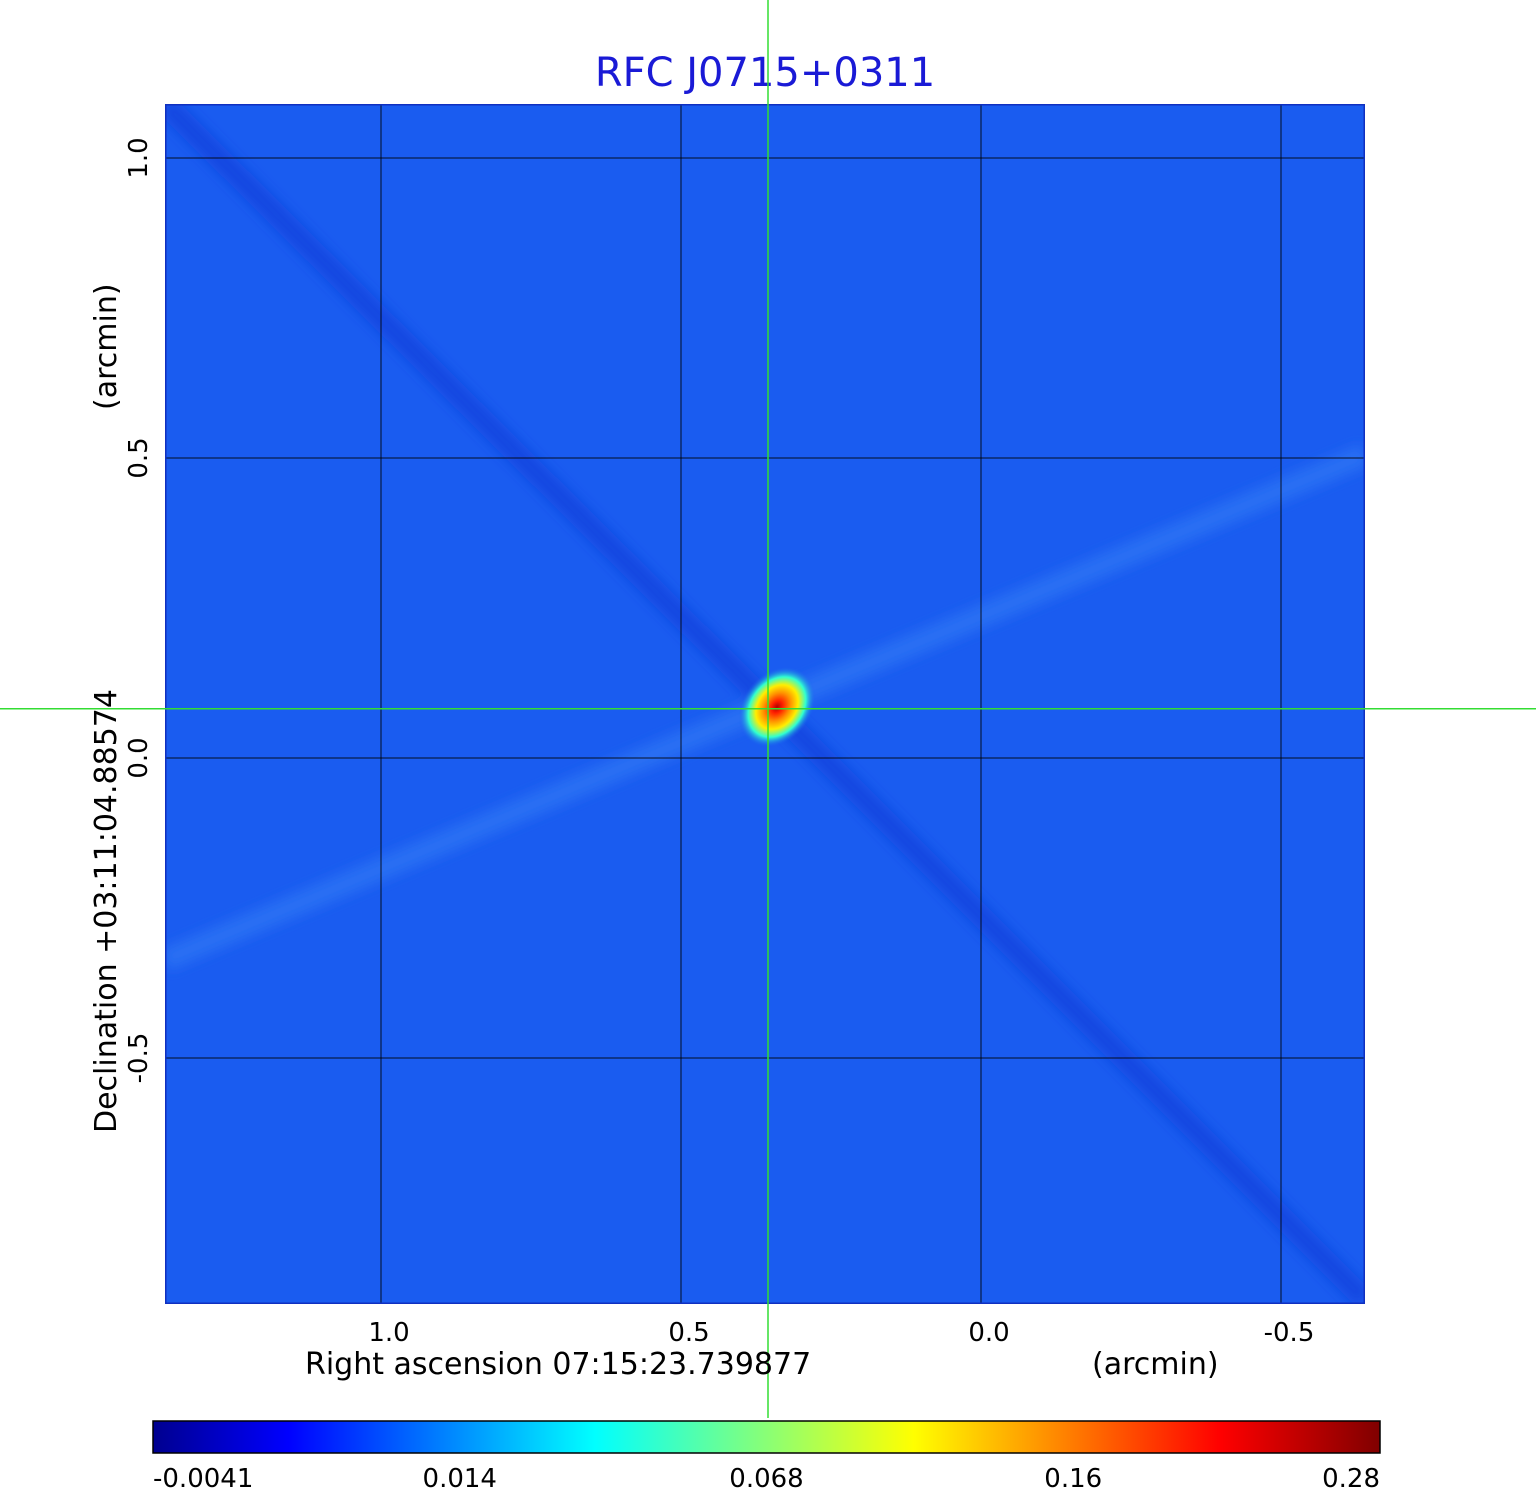 This screenshot has height=1511, width=1536. What do you see at coordinates (688, 1333) in the screenshot?
I see `x-tick-label: 0.5` at bounding box center [688, 1333].